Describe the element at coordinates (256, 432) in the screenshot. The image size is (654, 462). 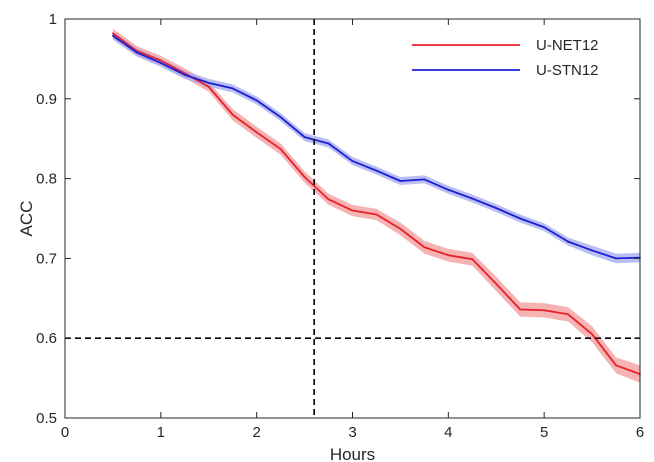
I see `x-tick-label: 2` at that location.